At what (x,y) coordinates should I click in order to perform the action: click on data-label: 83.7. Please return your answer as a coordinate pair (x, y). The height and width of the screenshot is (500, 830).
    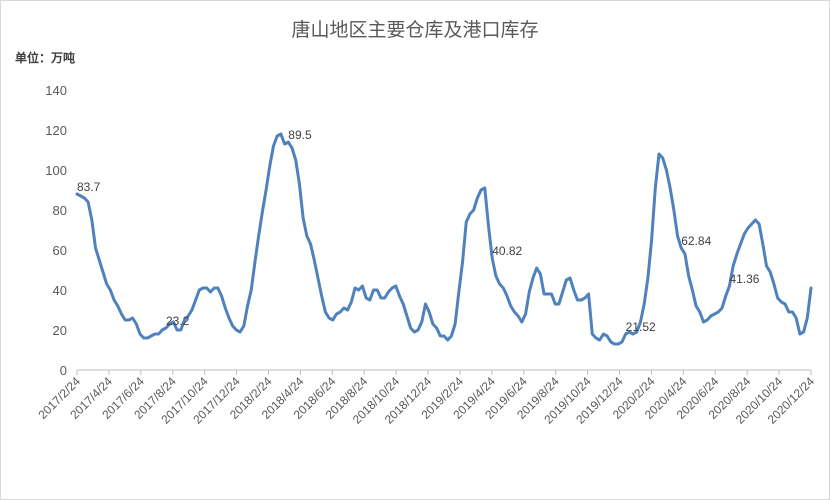
    Looking at the image, I should click on (89, 187).